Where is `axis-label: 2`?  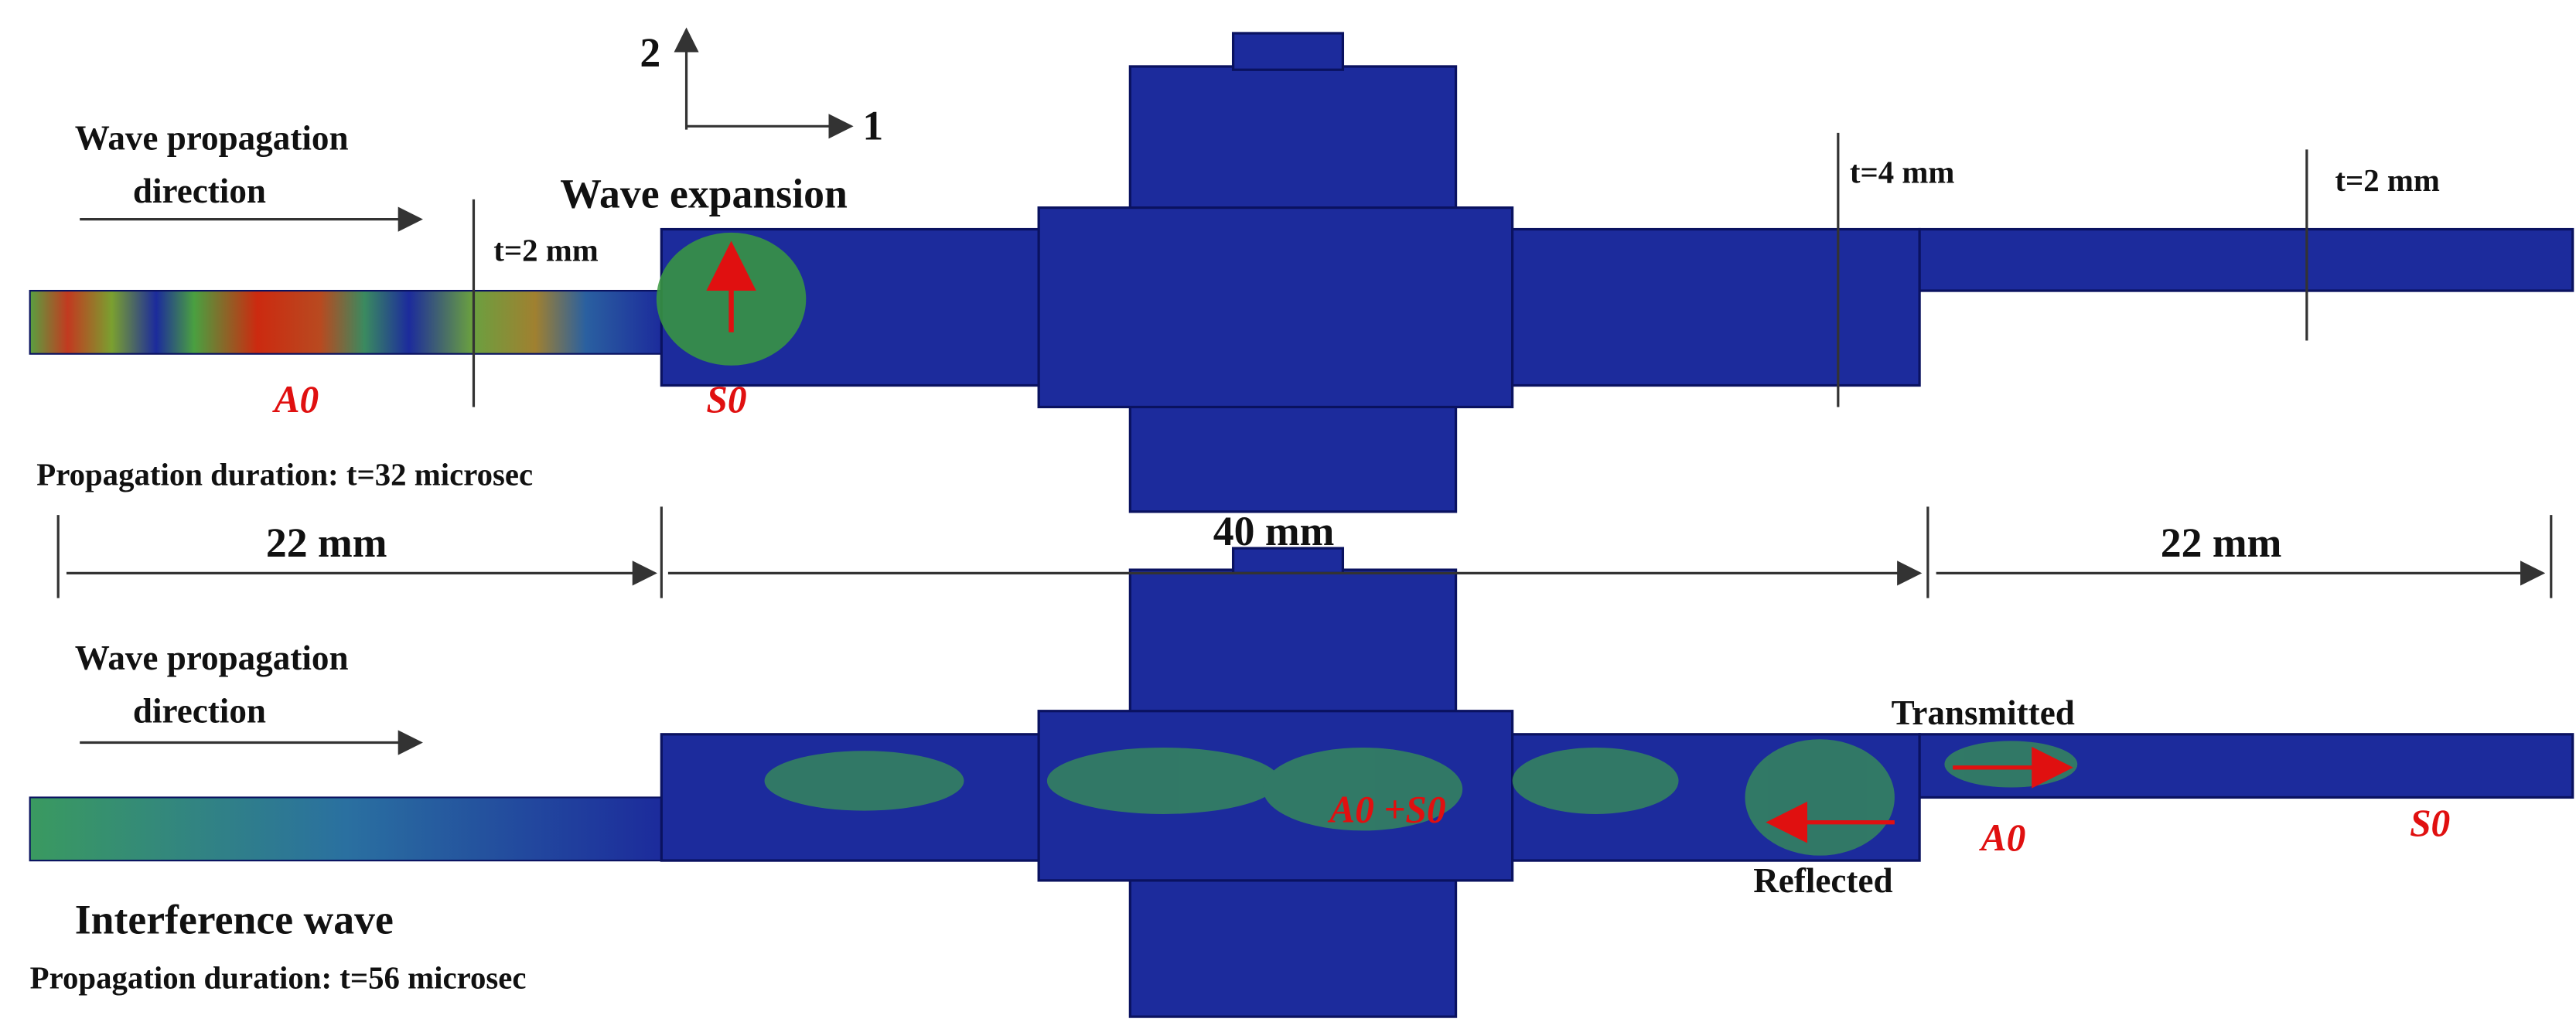 axis-label: 2 is located at coordinates (650, 52).